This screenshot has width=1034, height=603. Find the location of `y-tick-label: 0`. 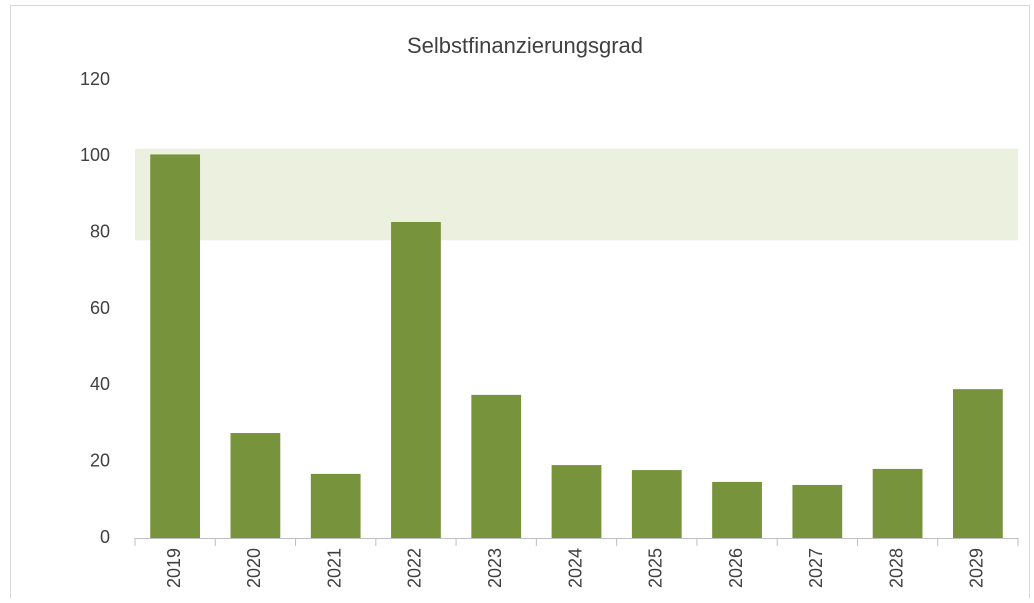

y-tick-label: 0 is located at coordinates (105, 537).